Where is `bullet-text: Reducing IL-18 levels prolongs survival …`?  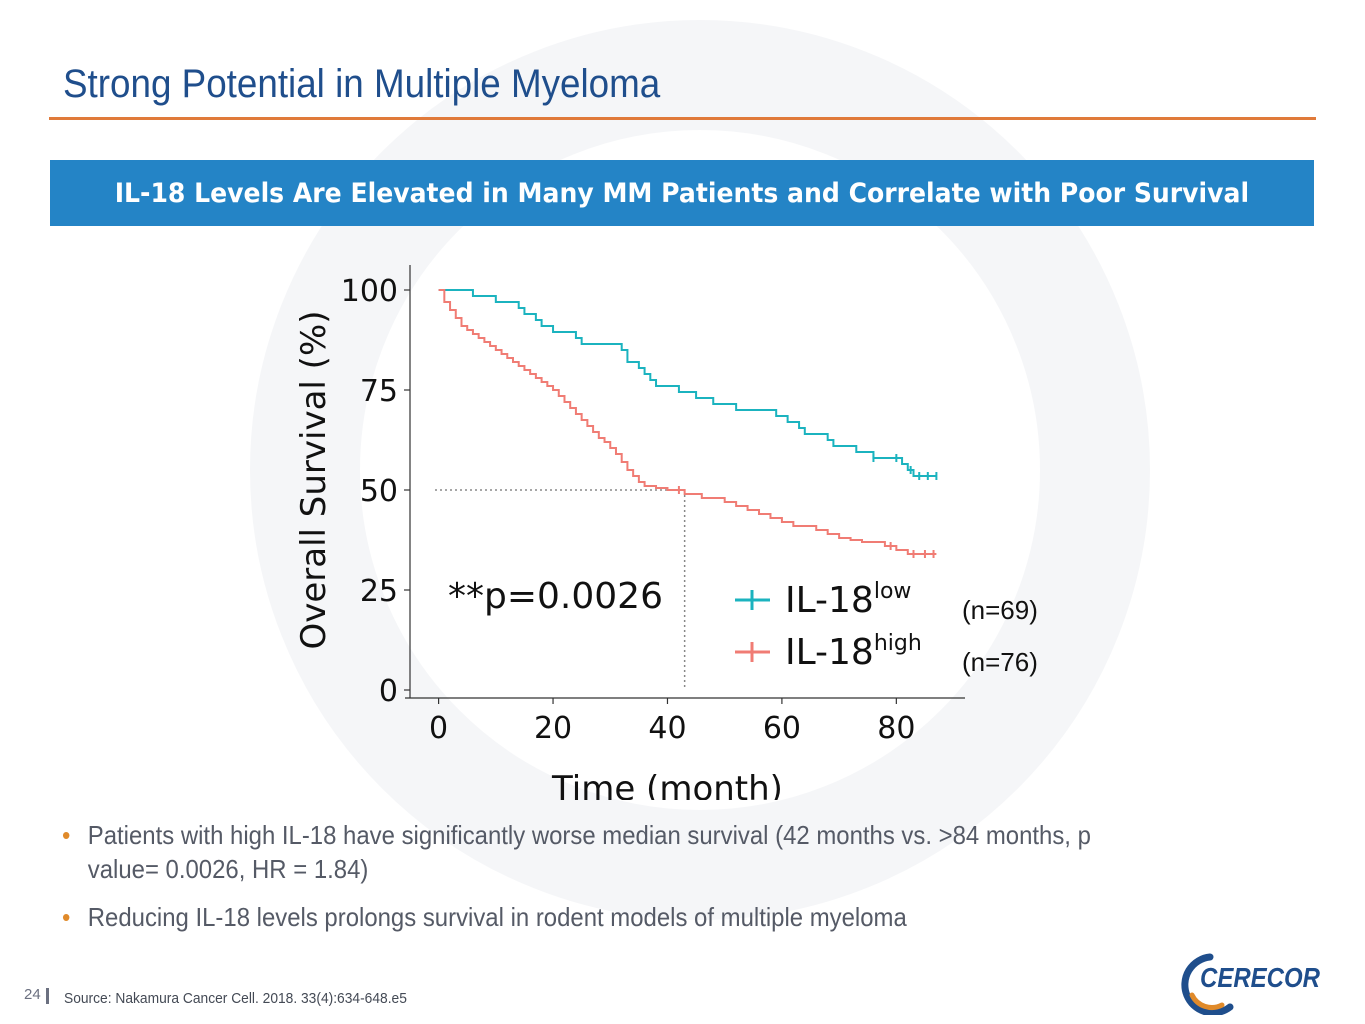 bullet-text: Reducing IL-18 levels prolongs survival … is located at coordinates (497, 917).